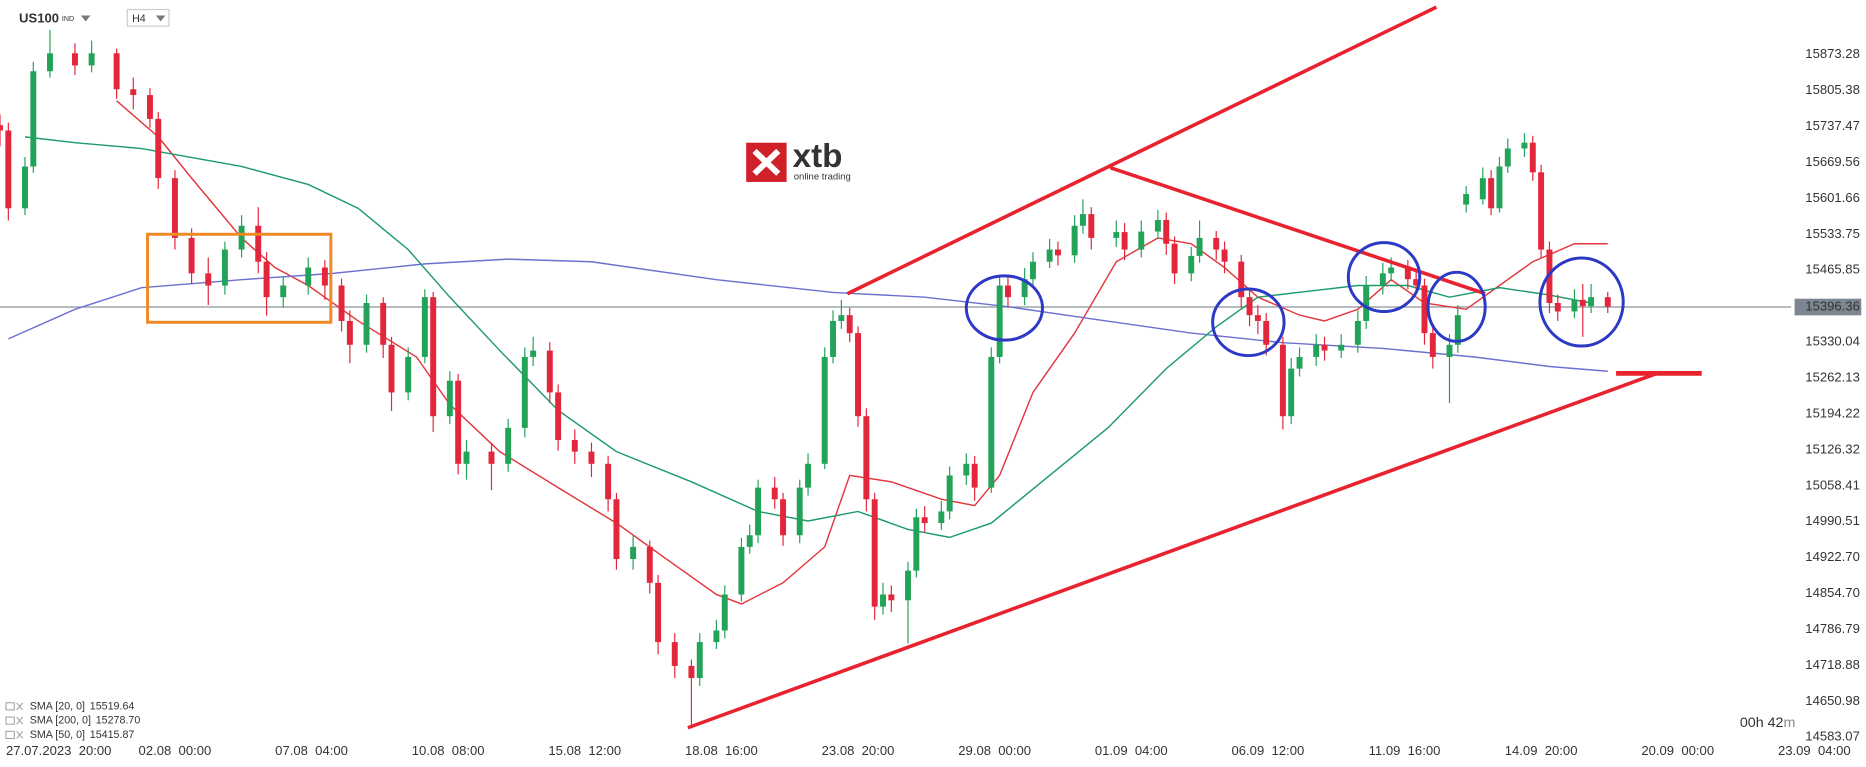  I want to click on range-box, so click(239, 278).